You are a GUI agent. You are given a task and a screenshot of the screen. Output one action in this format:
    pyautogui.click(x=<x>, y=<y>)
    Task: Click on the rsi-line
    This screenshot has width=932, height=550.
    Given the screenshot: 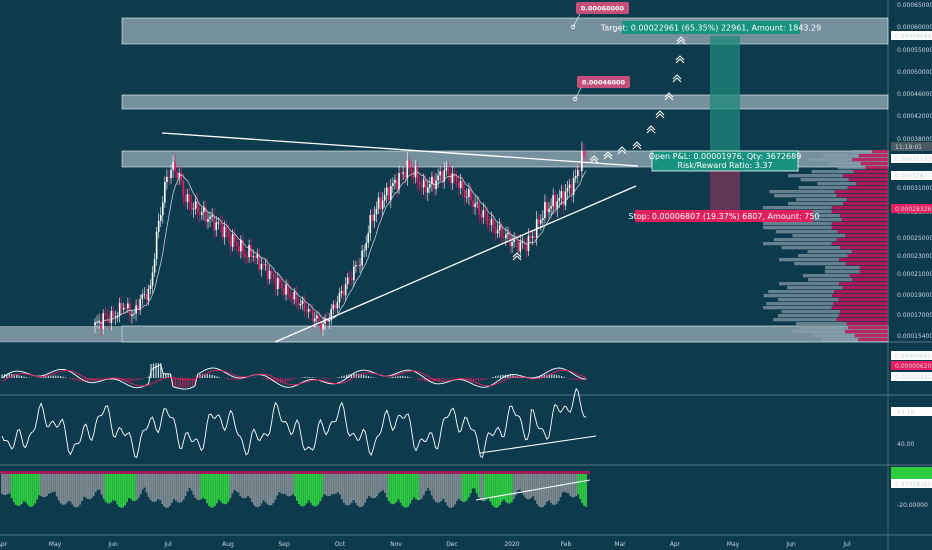 What is the action you would take?
    pyautogui.click(x=294, y=423)
    